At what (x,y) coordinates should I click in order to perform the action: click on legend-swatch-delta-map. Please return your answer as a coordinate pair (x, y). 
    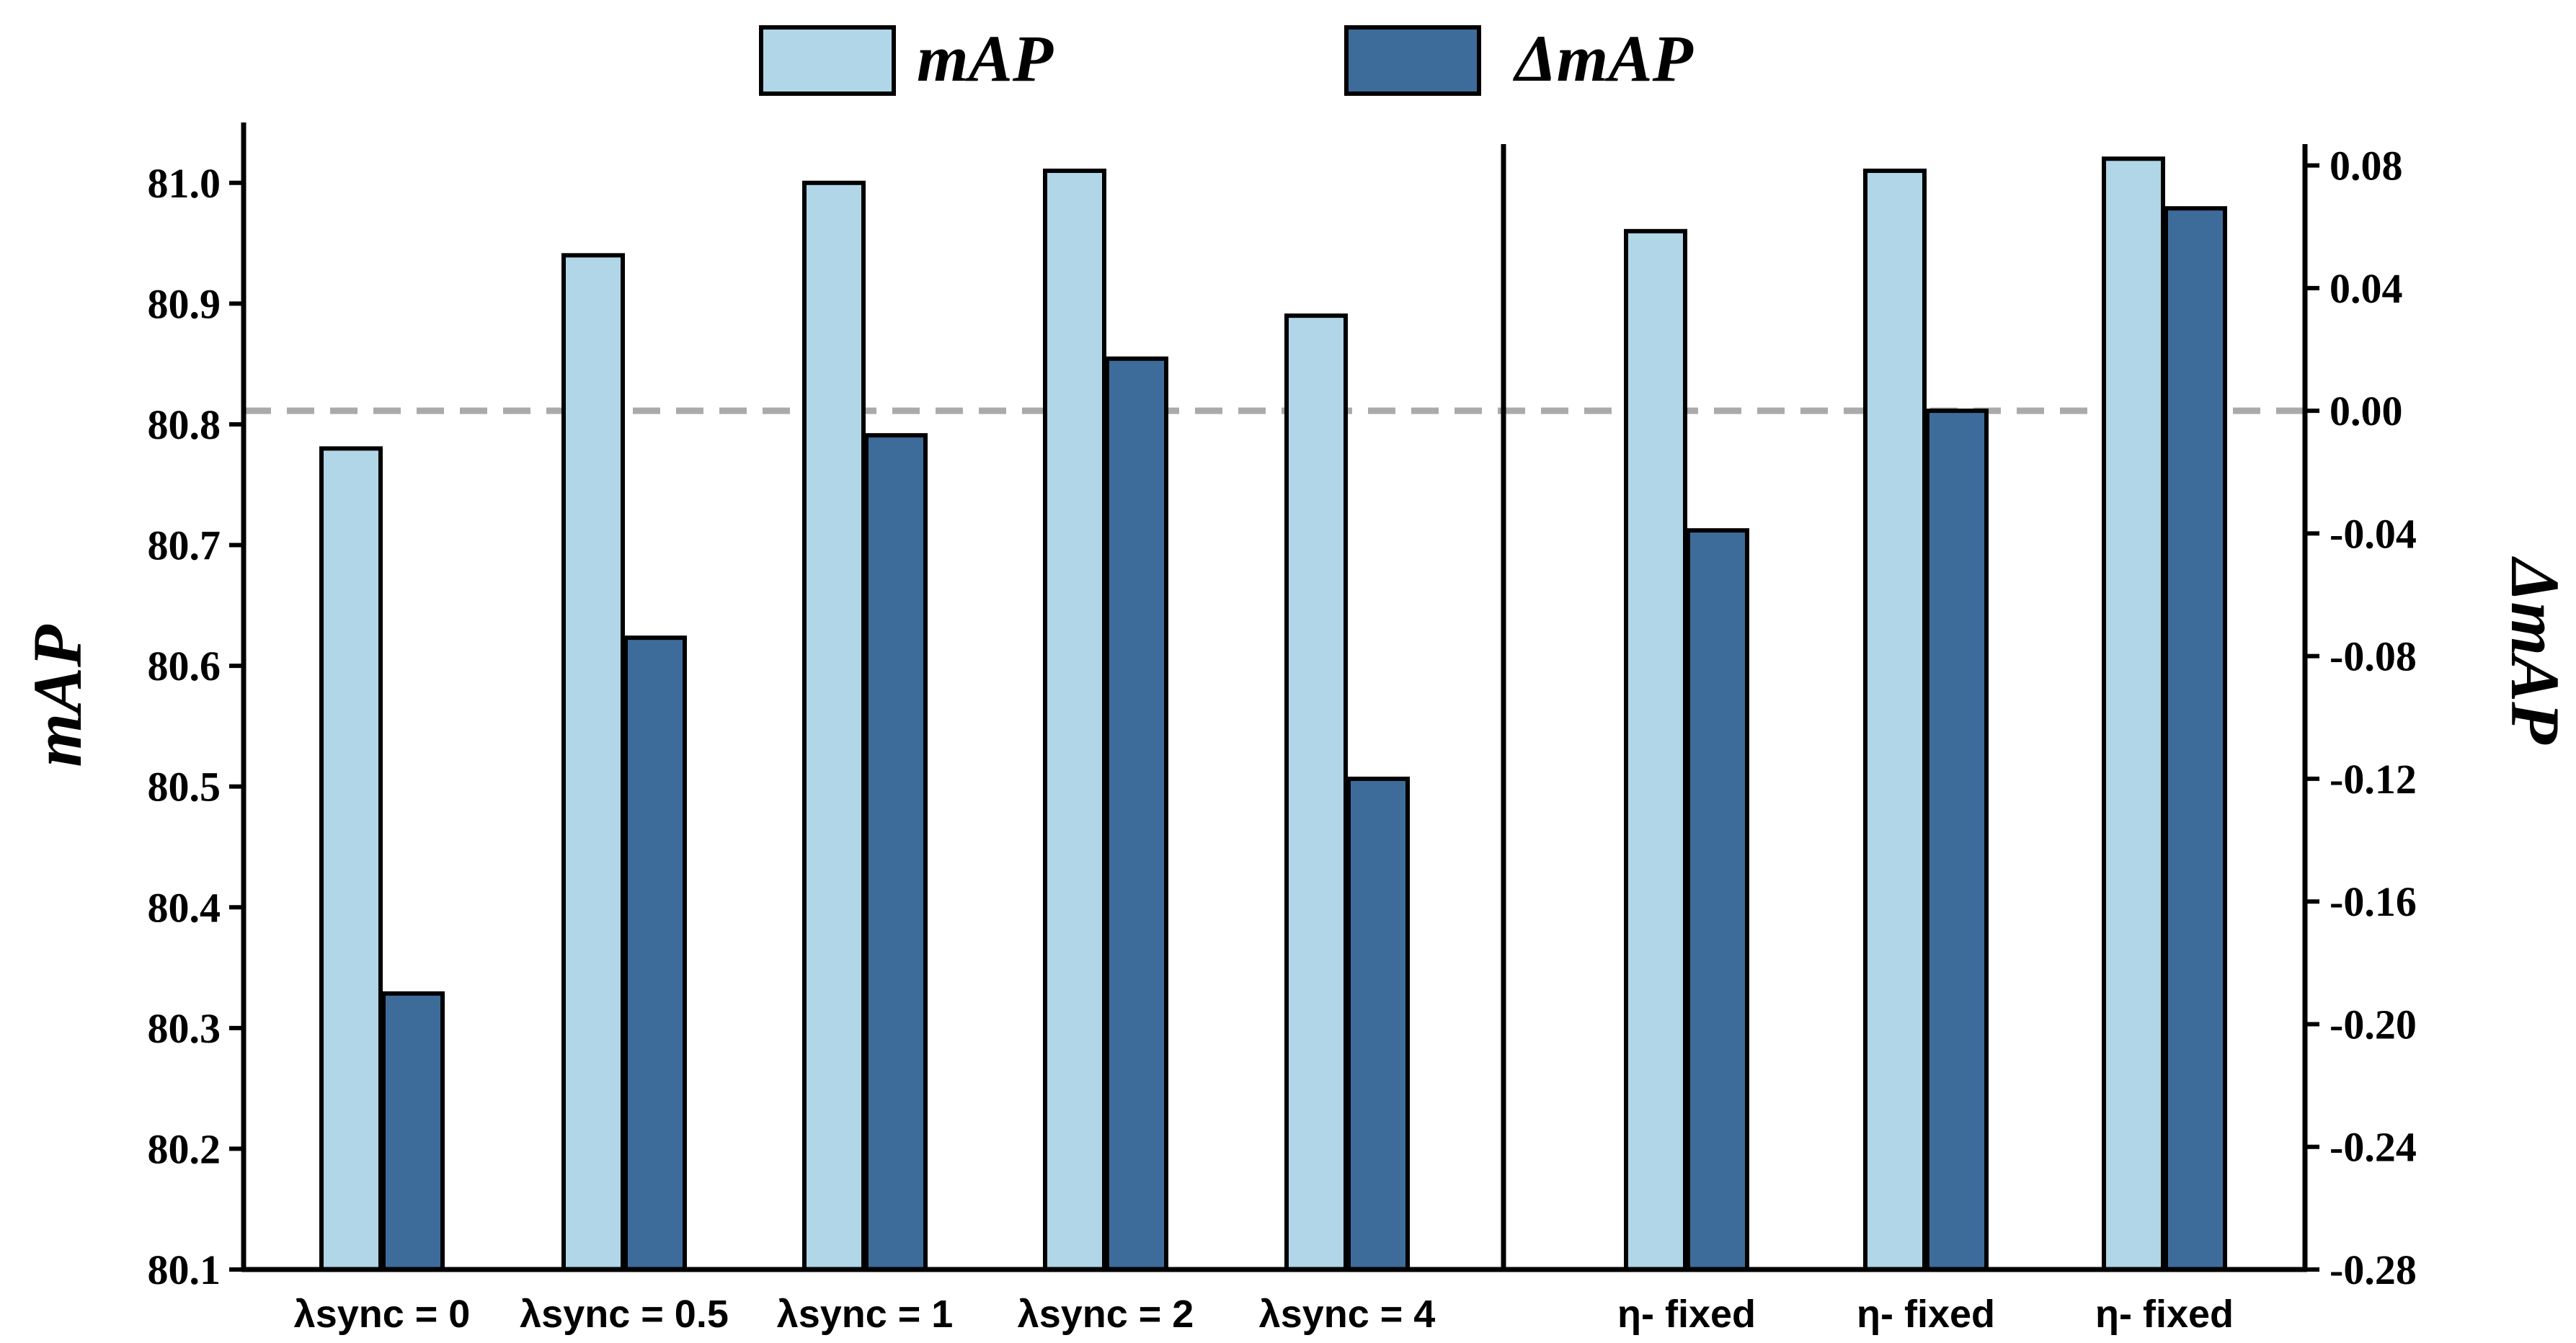
    Looking at the image, I should click on (1412, 60).